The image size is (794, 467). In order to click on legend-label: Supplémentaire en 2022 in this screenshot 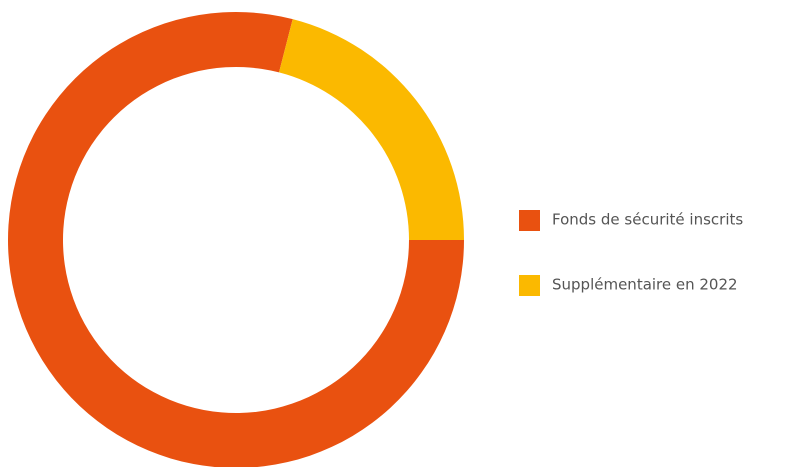, I will do `click(645, 285)`.